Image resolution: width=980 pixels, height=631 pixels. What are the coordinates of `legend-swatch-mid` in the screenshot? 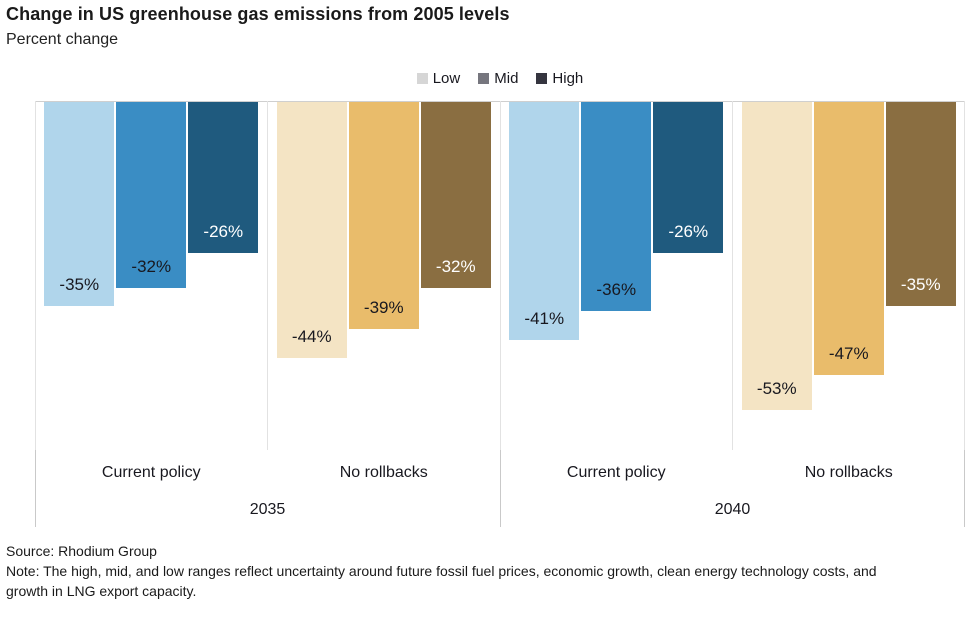 It's located at (484, 78).